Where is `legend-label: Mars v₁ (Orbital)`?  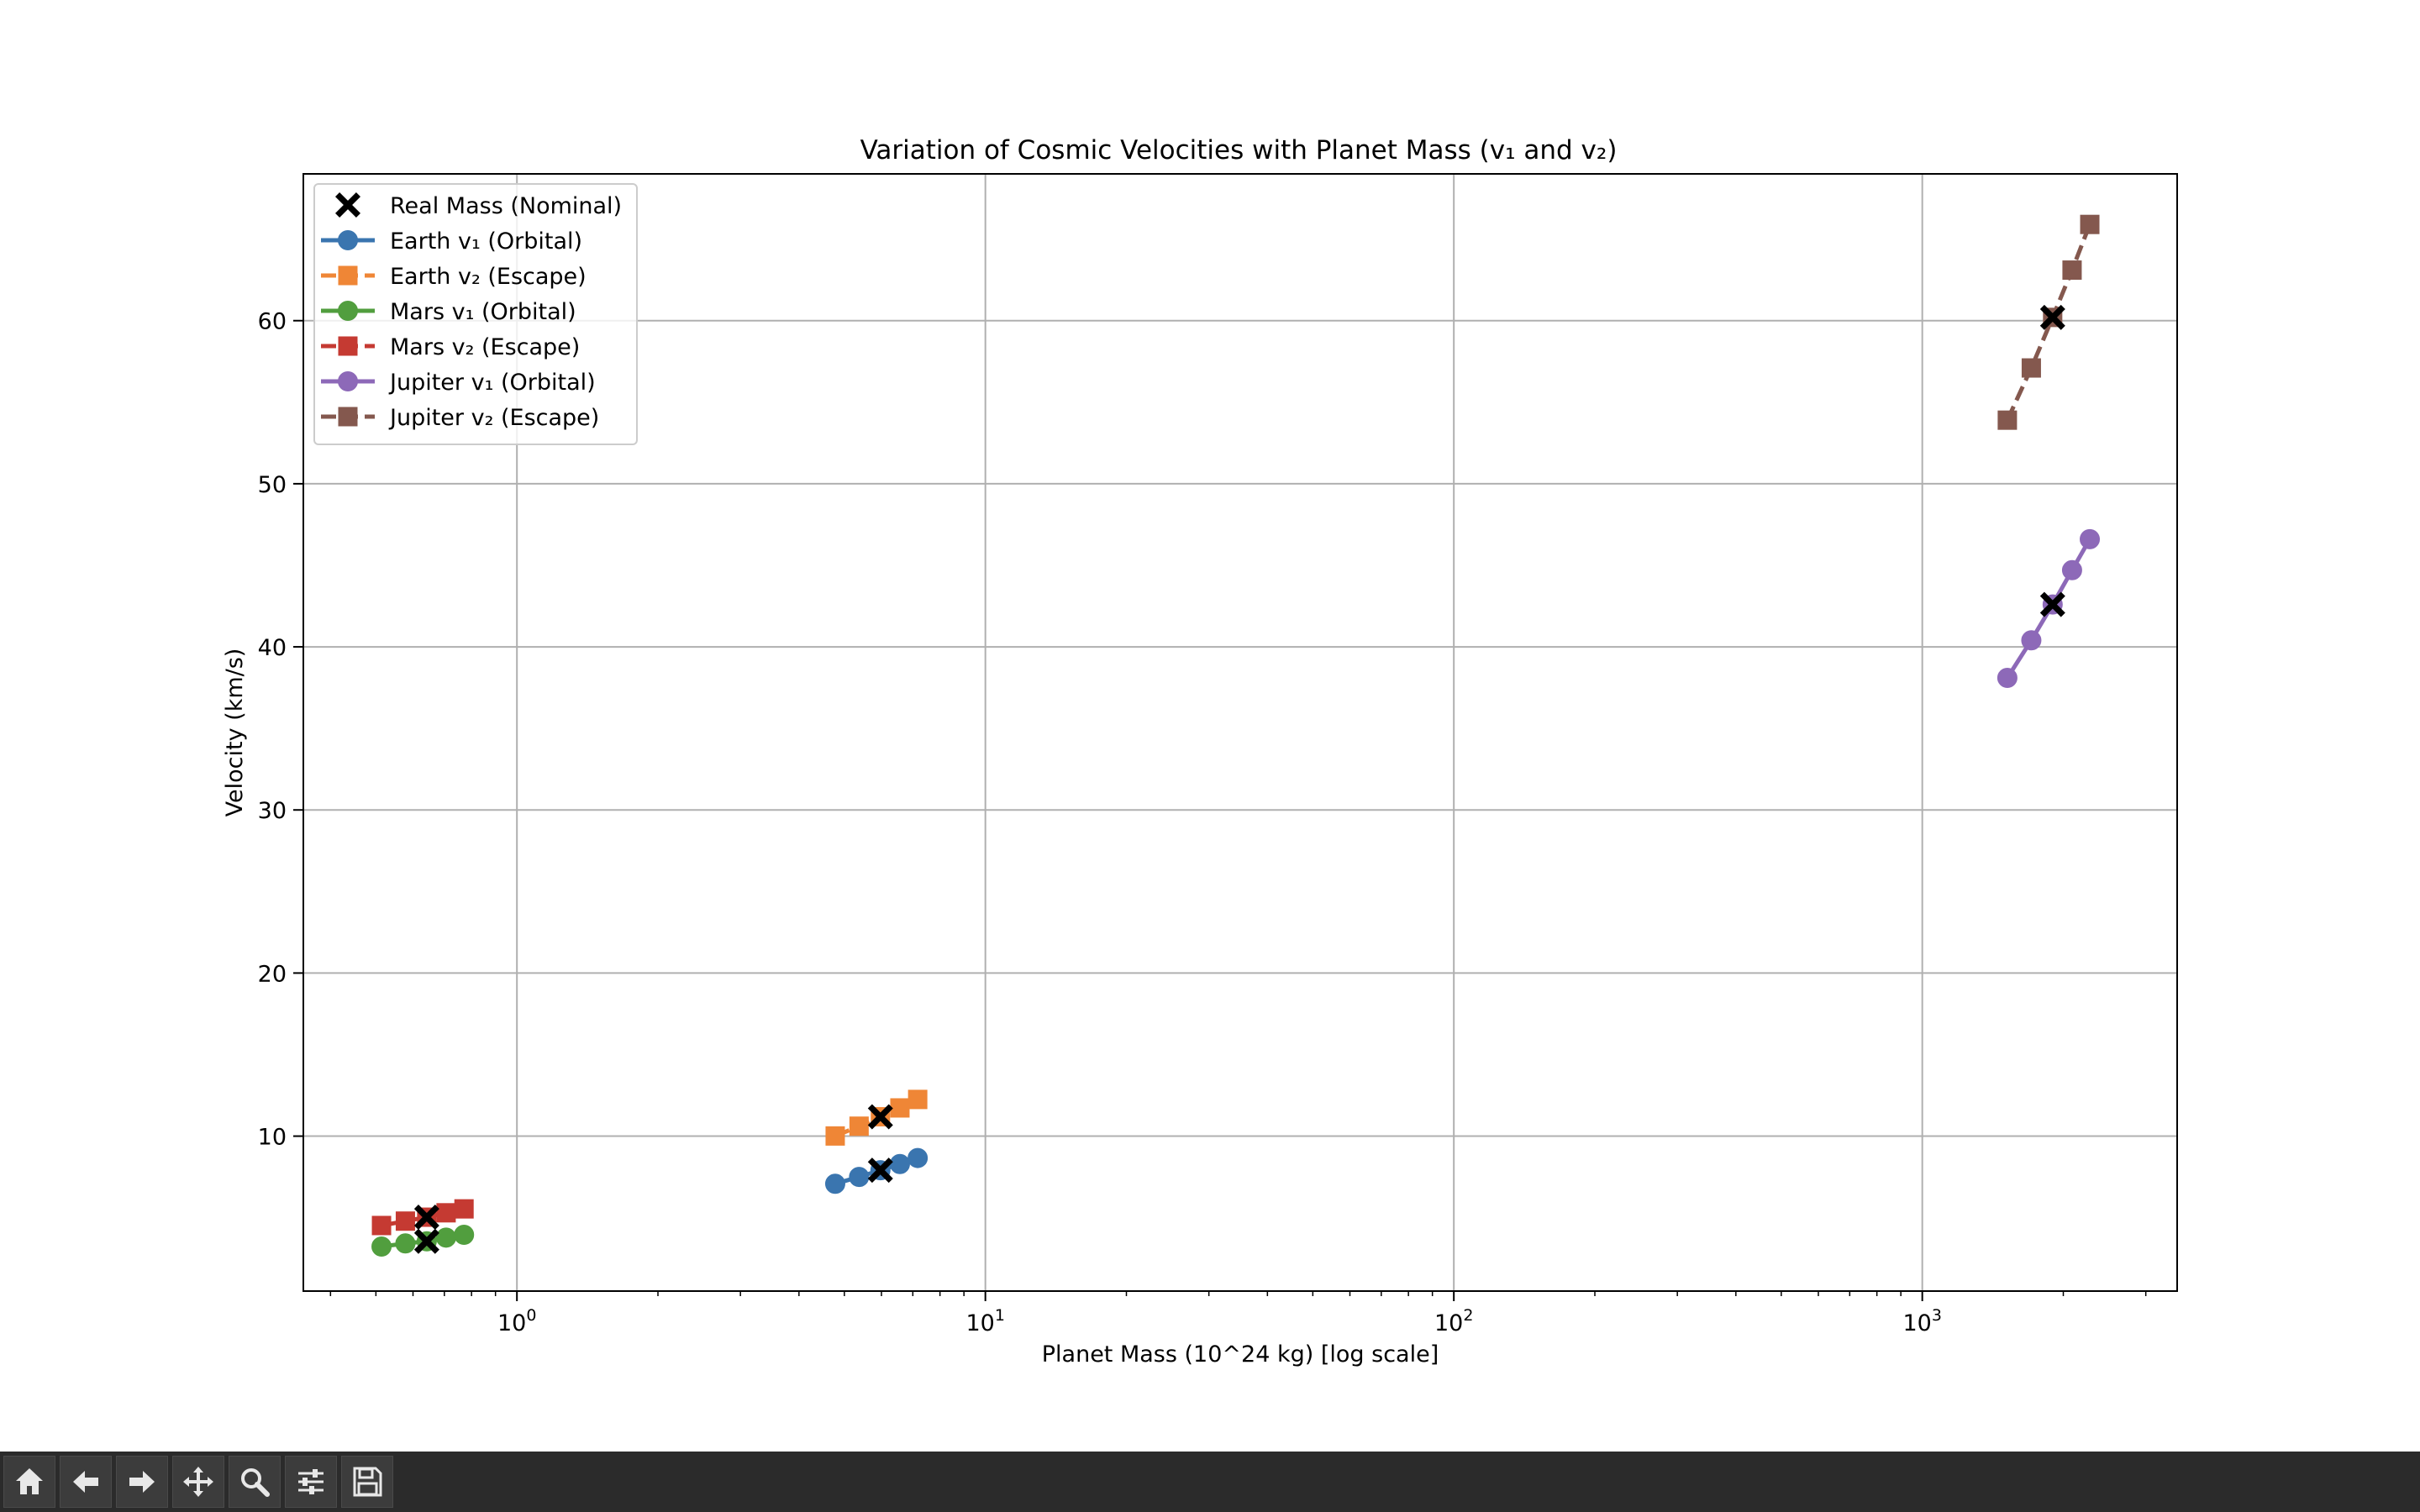 legend-label: Mars v₁ (Orbital) is located at coordinates (483, 312).